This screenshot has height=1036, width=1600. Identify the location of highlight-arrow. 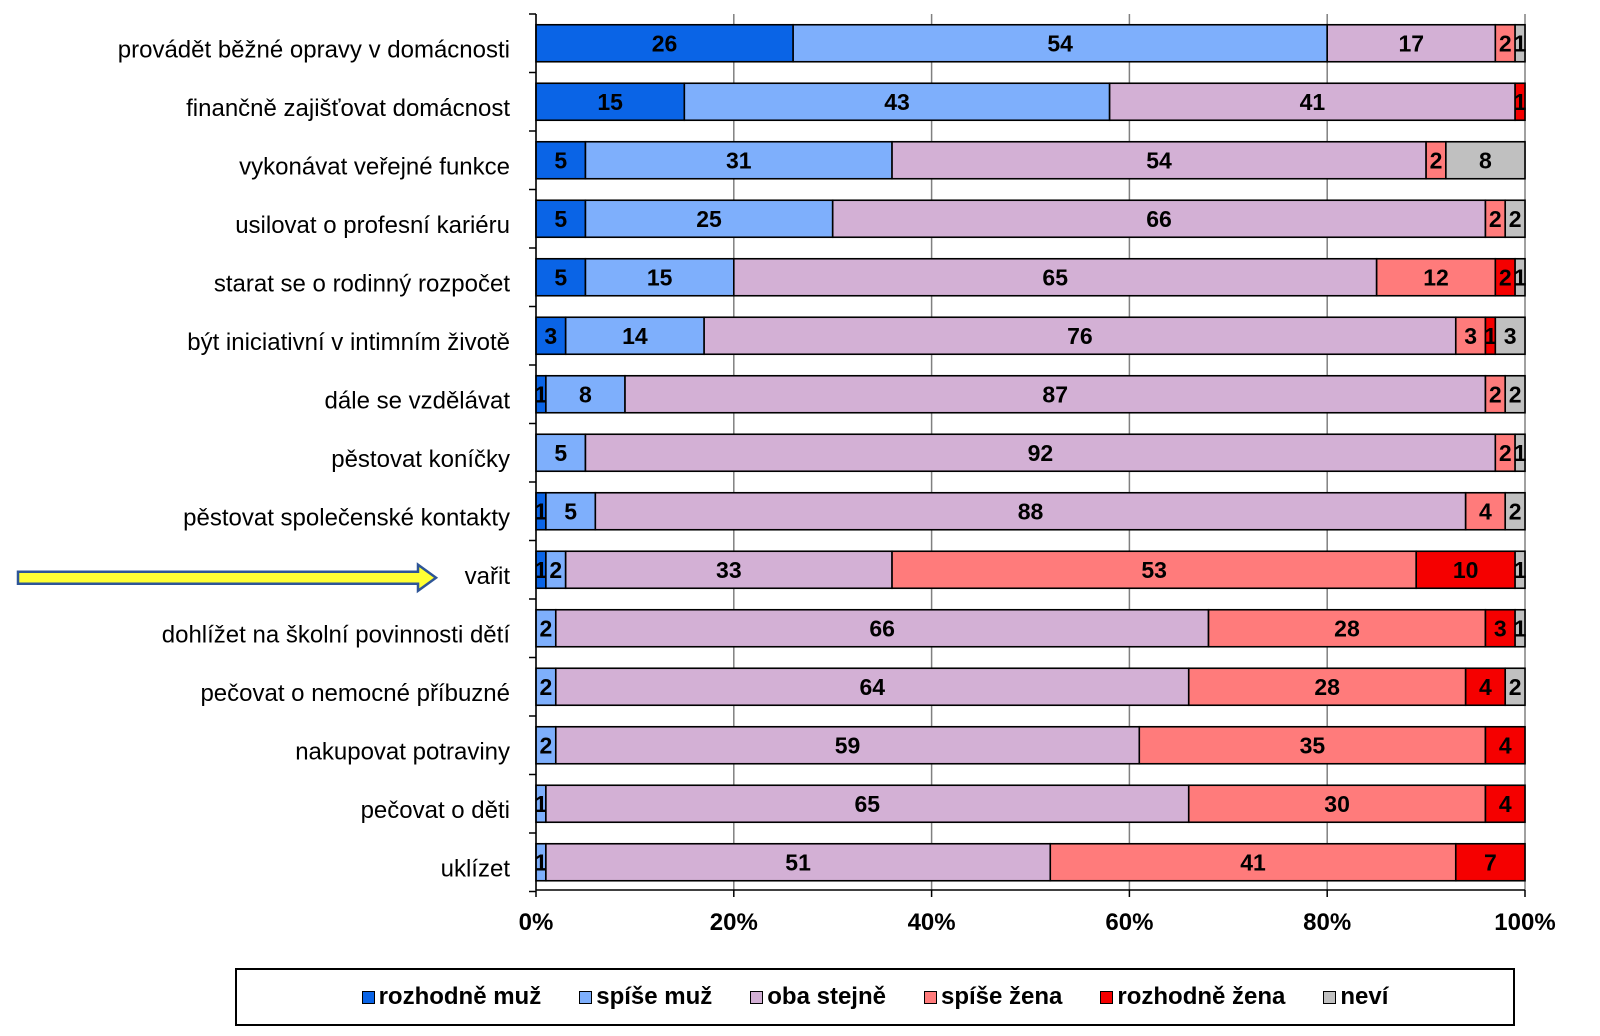
(227, 578).